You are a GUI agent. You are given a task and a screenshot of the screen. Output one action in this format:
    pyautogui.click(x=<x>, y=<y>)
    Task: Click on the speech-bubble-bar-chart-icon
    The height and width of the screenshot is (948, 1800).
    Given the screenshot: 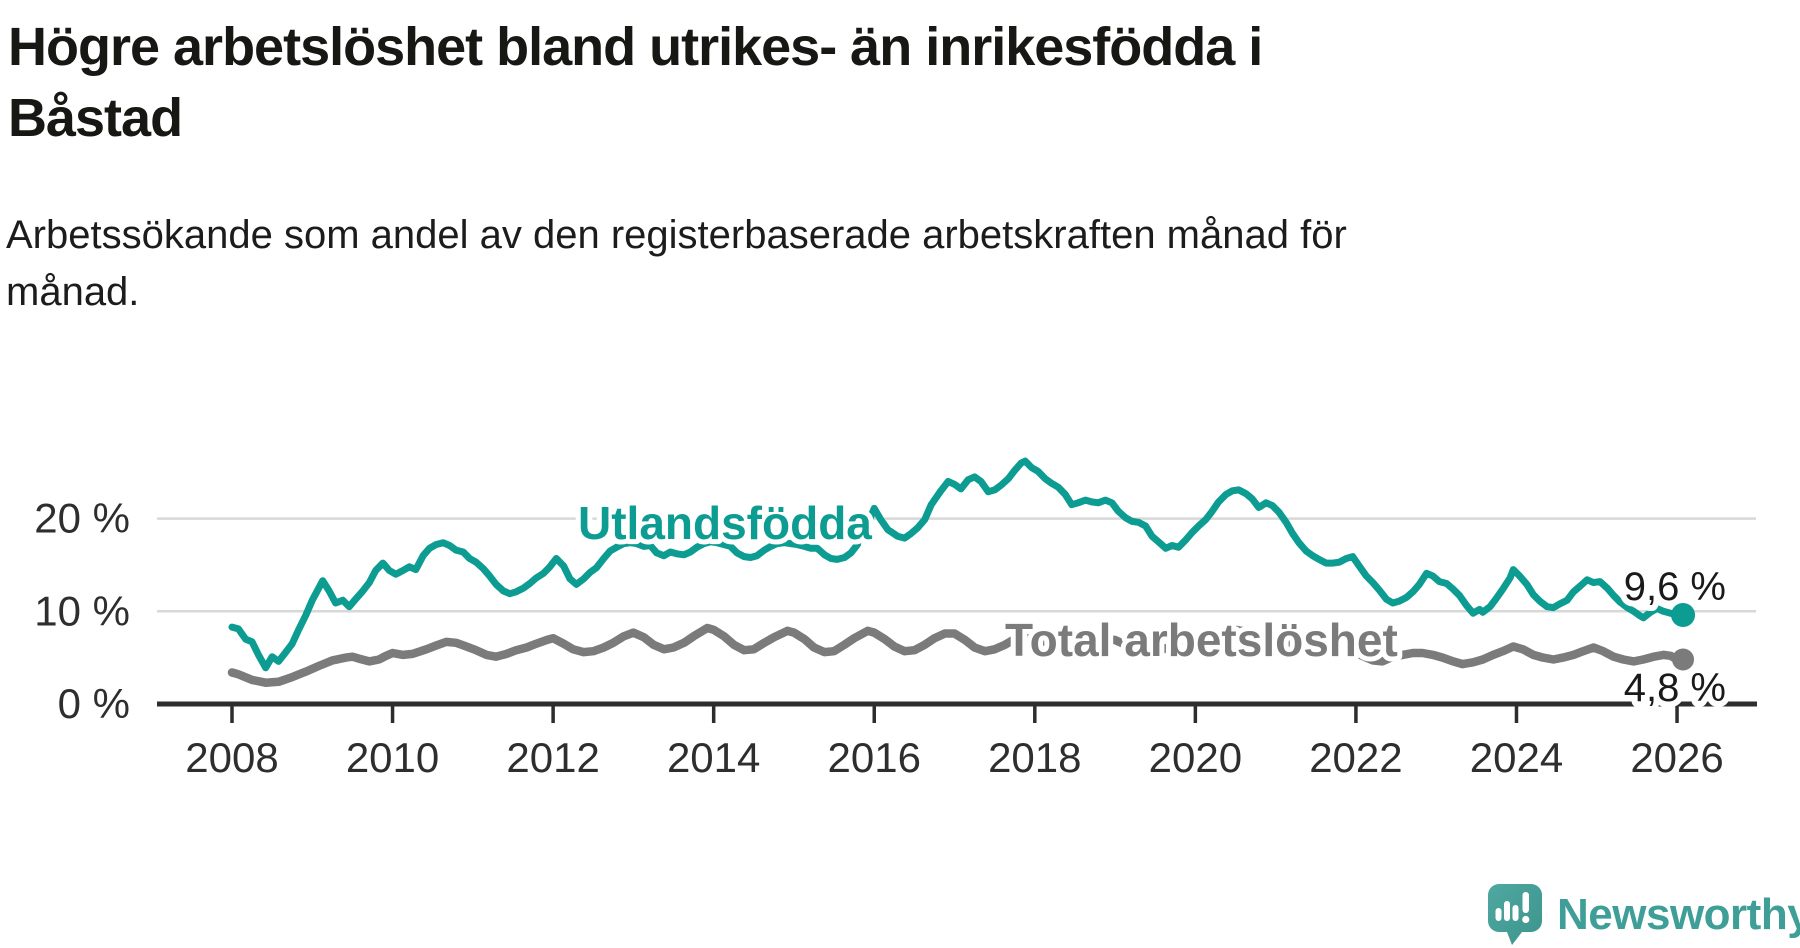 What is the action you would take?
    pyautogui.click(x=1515, y=914)
    